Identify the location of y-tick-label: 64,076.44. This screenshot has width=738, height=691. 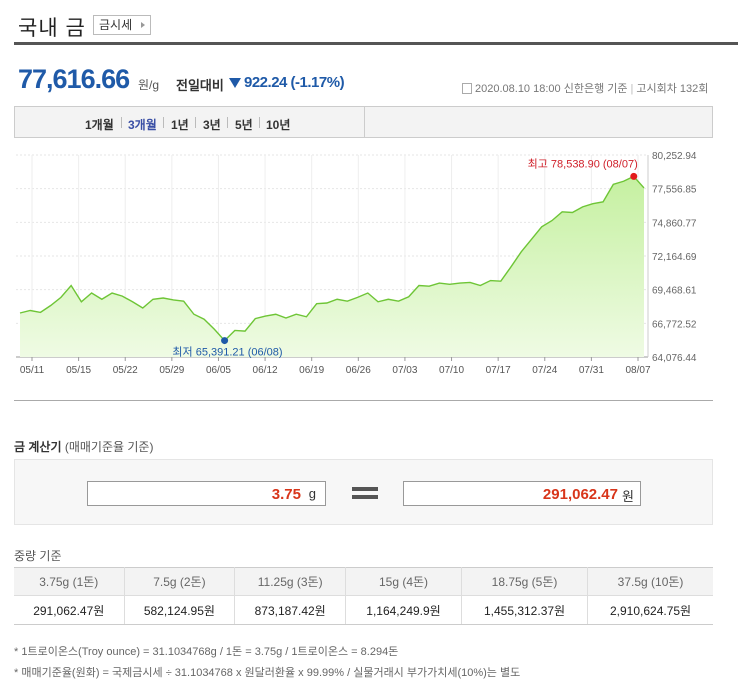
(674, 358).